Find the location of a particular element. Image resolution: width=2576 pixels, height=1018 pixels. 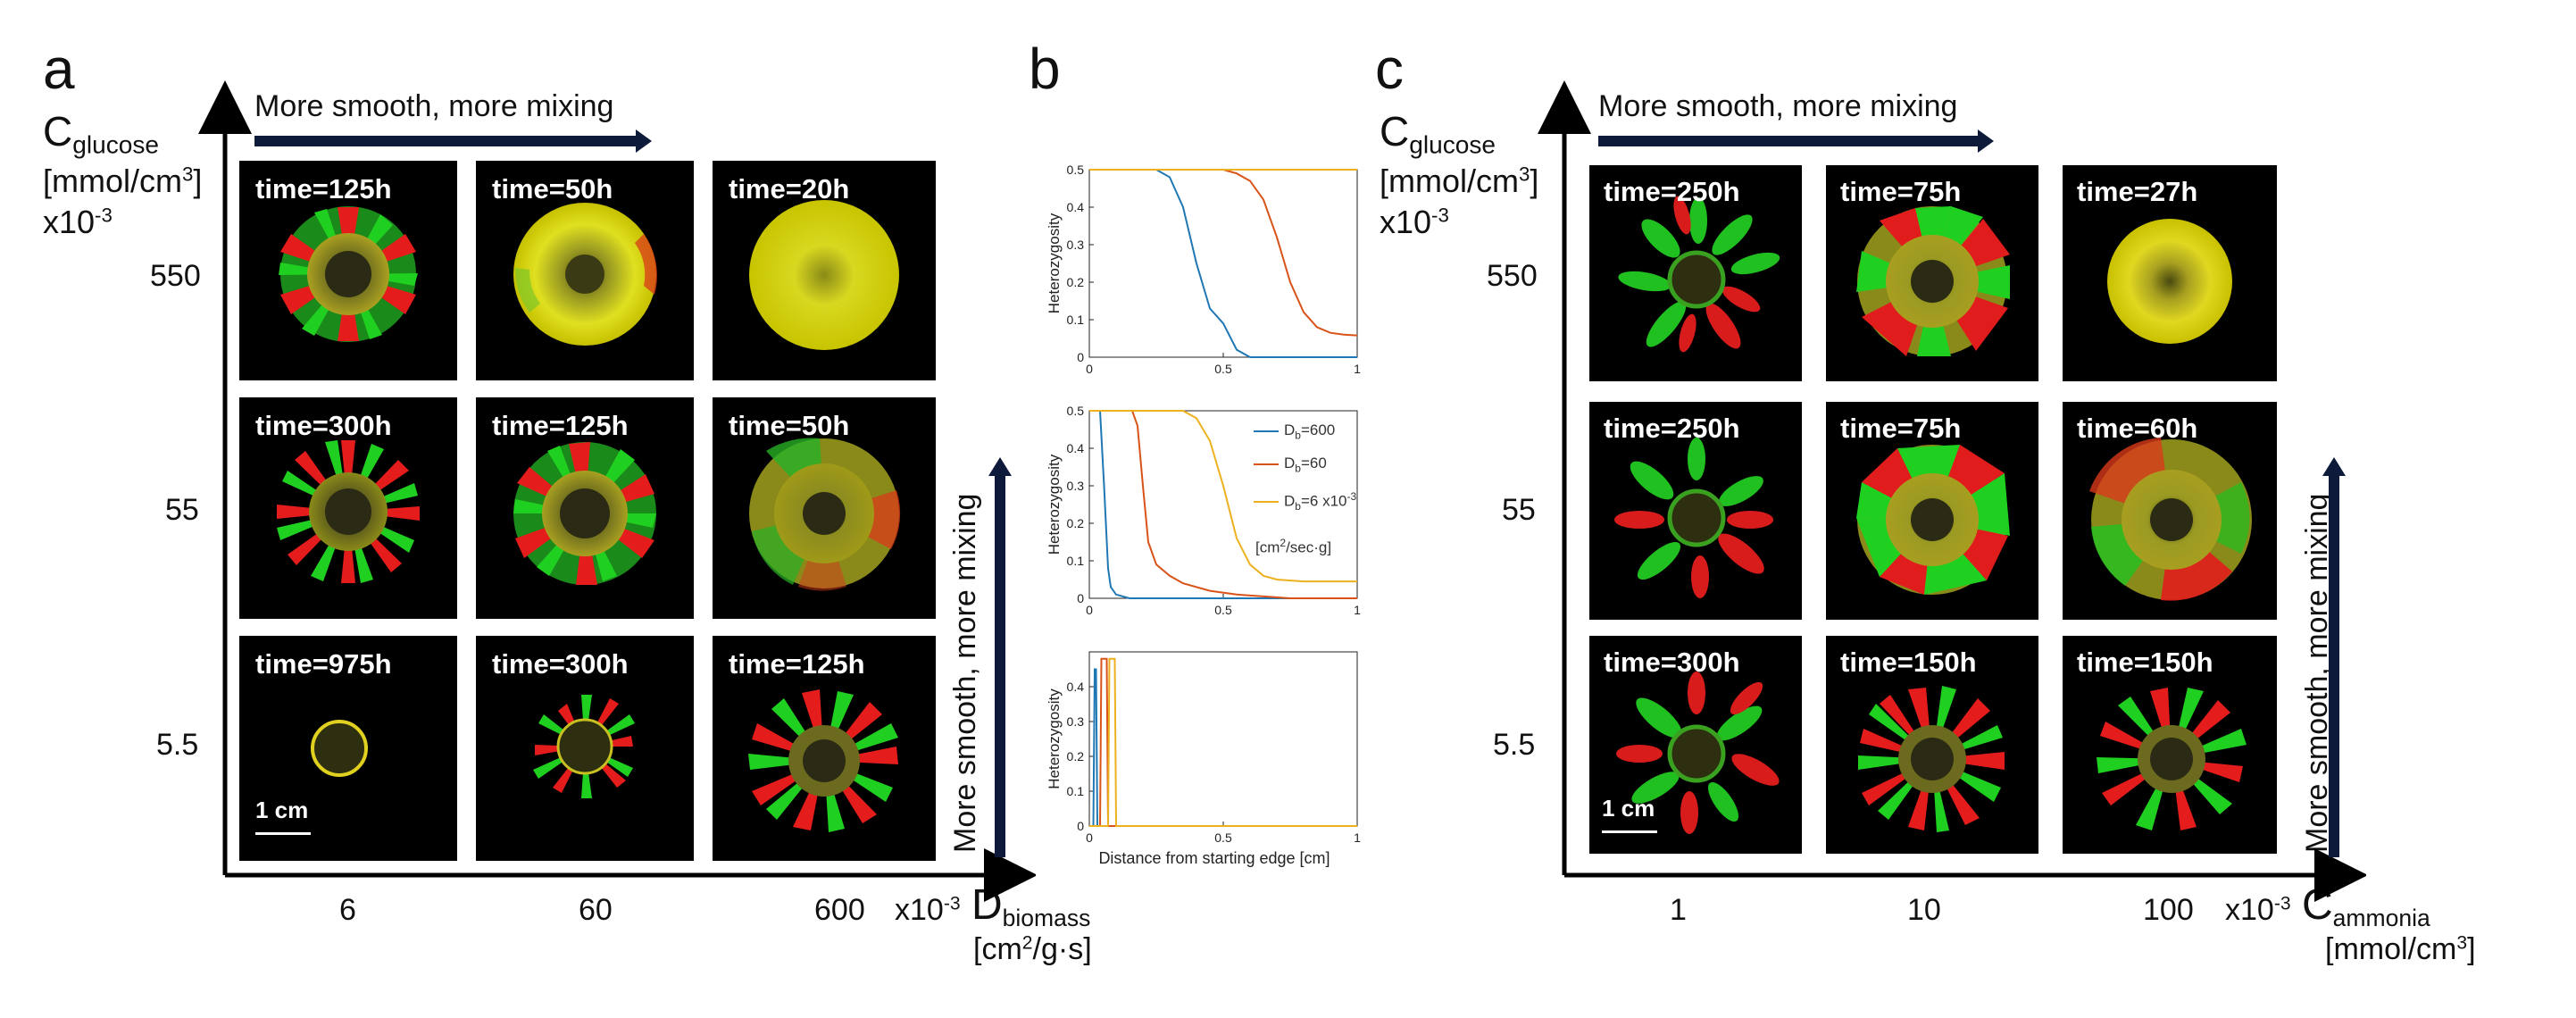

panel-c-x-tick-100: 100 is located at coordinates (2168, 910).